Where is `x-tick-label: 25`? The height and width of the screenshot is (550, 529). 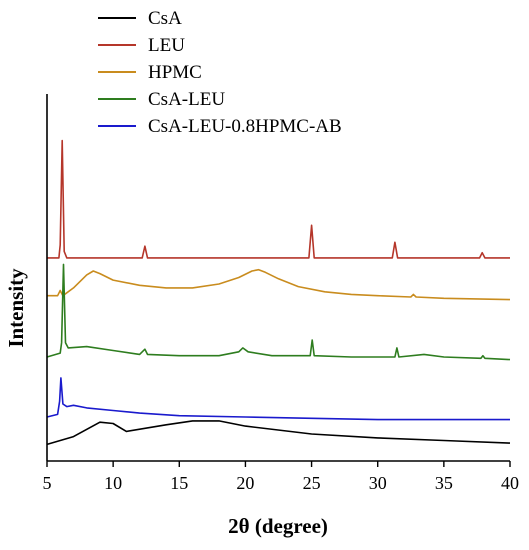
x-tick-label: 25 is located at coordinates (312, 483).